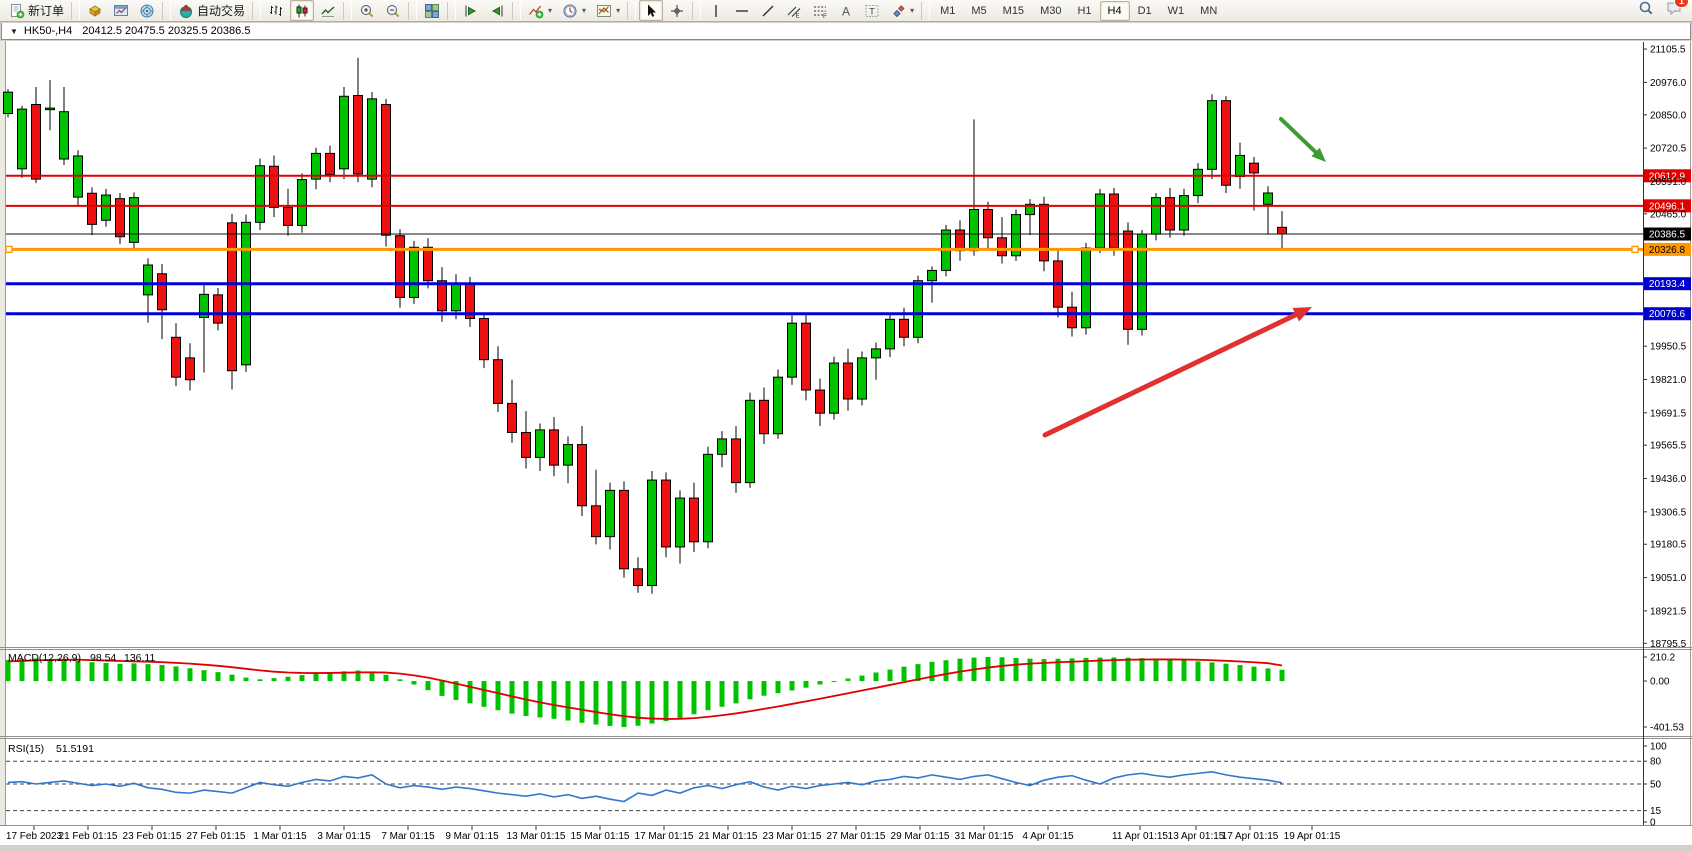 This screenshot has height=851, width=1692. I want to click on new-order-button: 新订单, so click(36, 10).